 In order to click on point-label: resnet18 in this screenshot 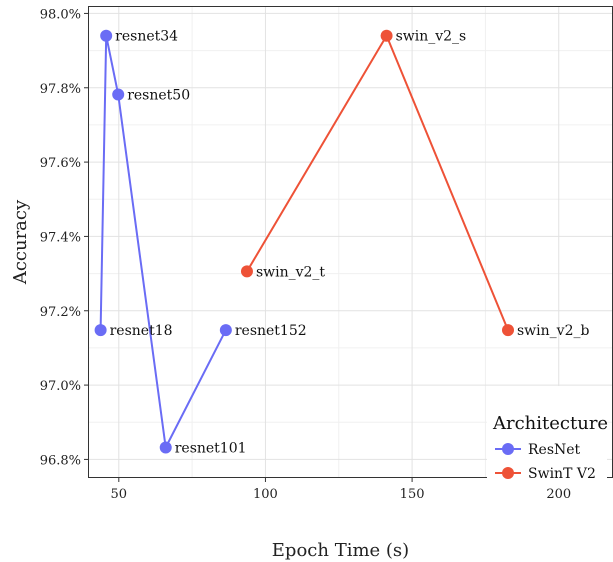, I will do `click(141, 331)`.